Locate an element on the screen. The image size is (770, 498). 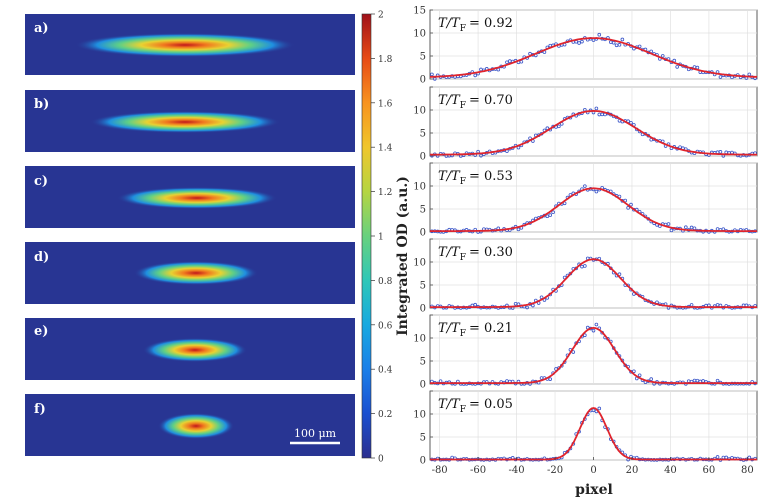
x-tick-label: -20 is located at coordinates (555, 470).